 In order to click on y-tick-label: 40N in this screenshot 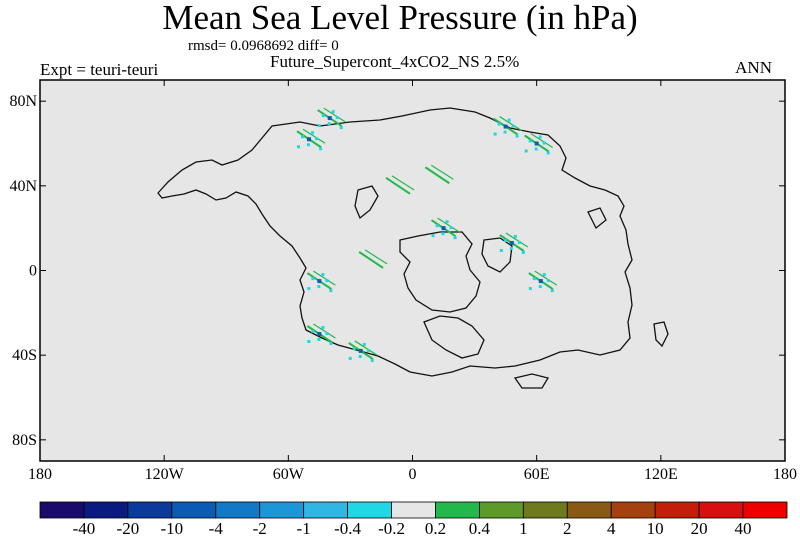, I will do `click(23, 186)`.